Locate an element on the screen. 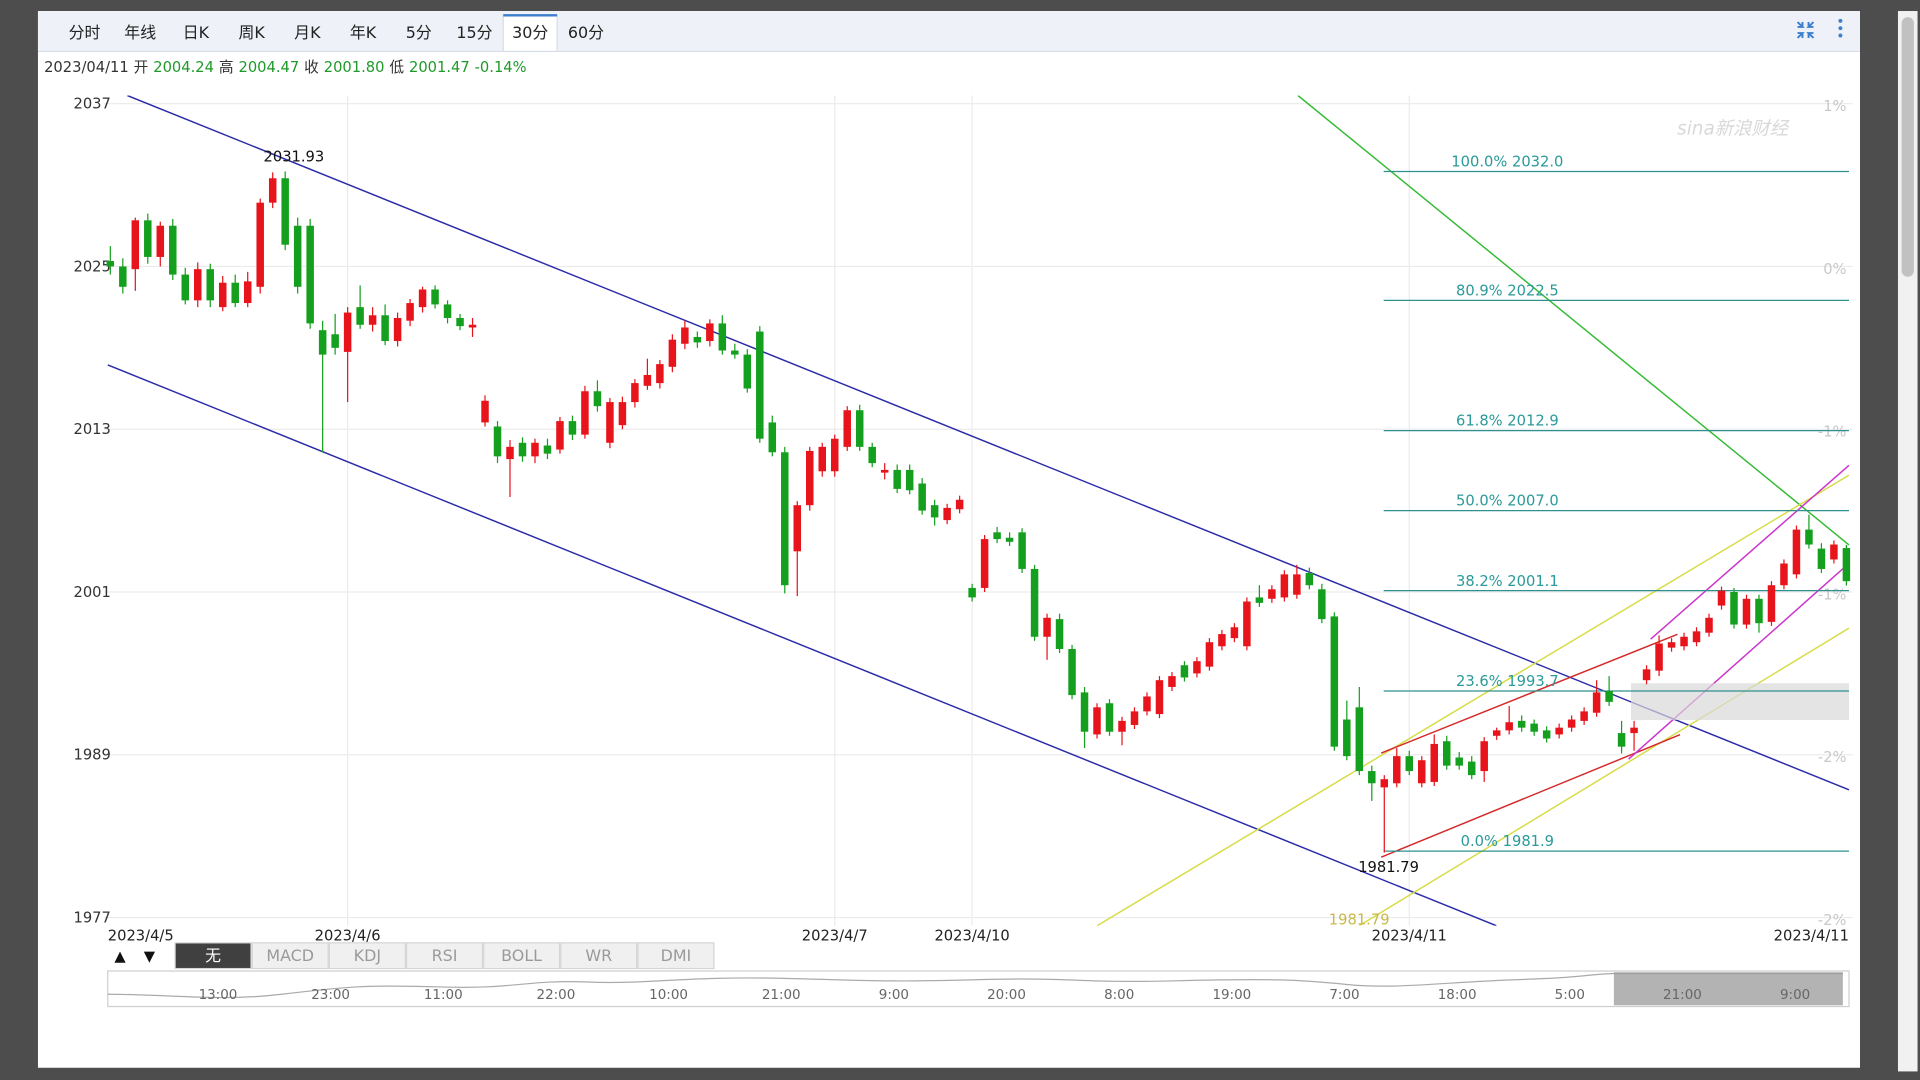 Image resolution: width=1920 pixels, height=1080 pixels. indicator-tab: BOLL is located at coordinates (521, 955).